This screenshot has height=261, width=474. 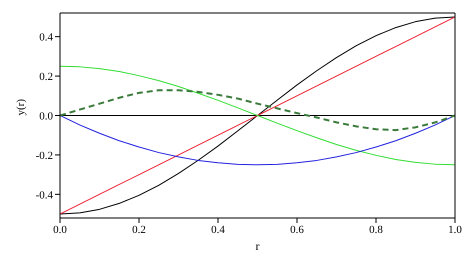 I want to click on x-tick-label: 0.6, so click(x=297, y=230).